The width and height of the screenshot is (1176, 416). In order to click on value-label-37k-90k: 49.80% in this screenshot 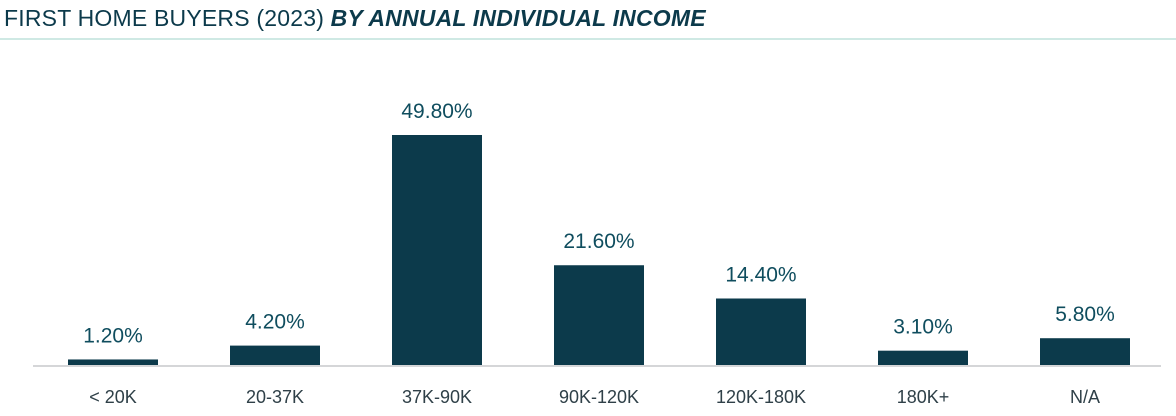, I will do `click(436, 111)`.